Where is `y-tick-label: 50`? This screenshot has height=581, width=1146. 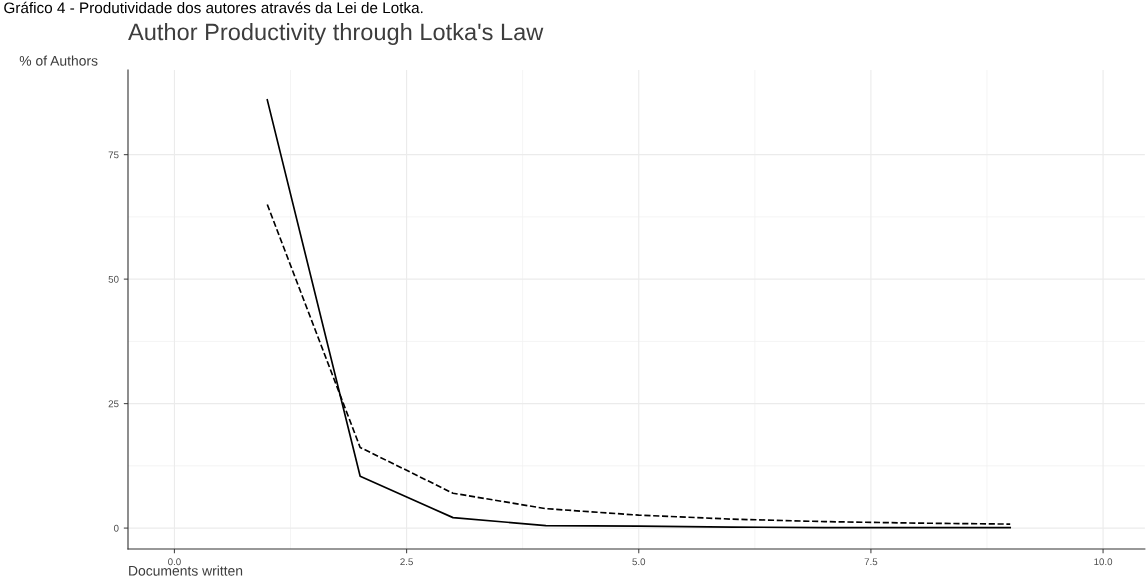 y-tick-label: 50 is located at coordinates (113, 279).